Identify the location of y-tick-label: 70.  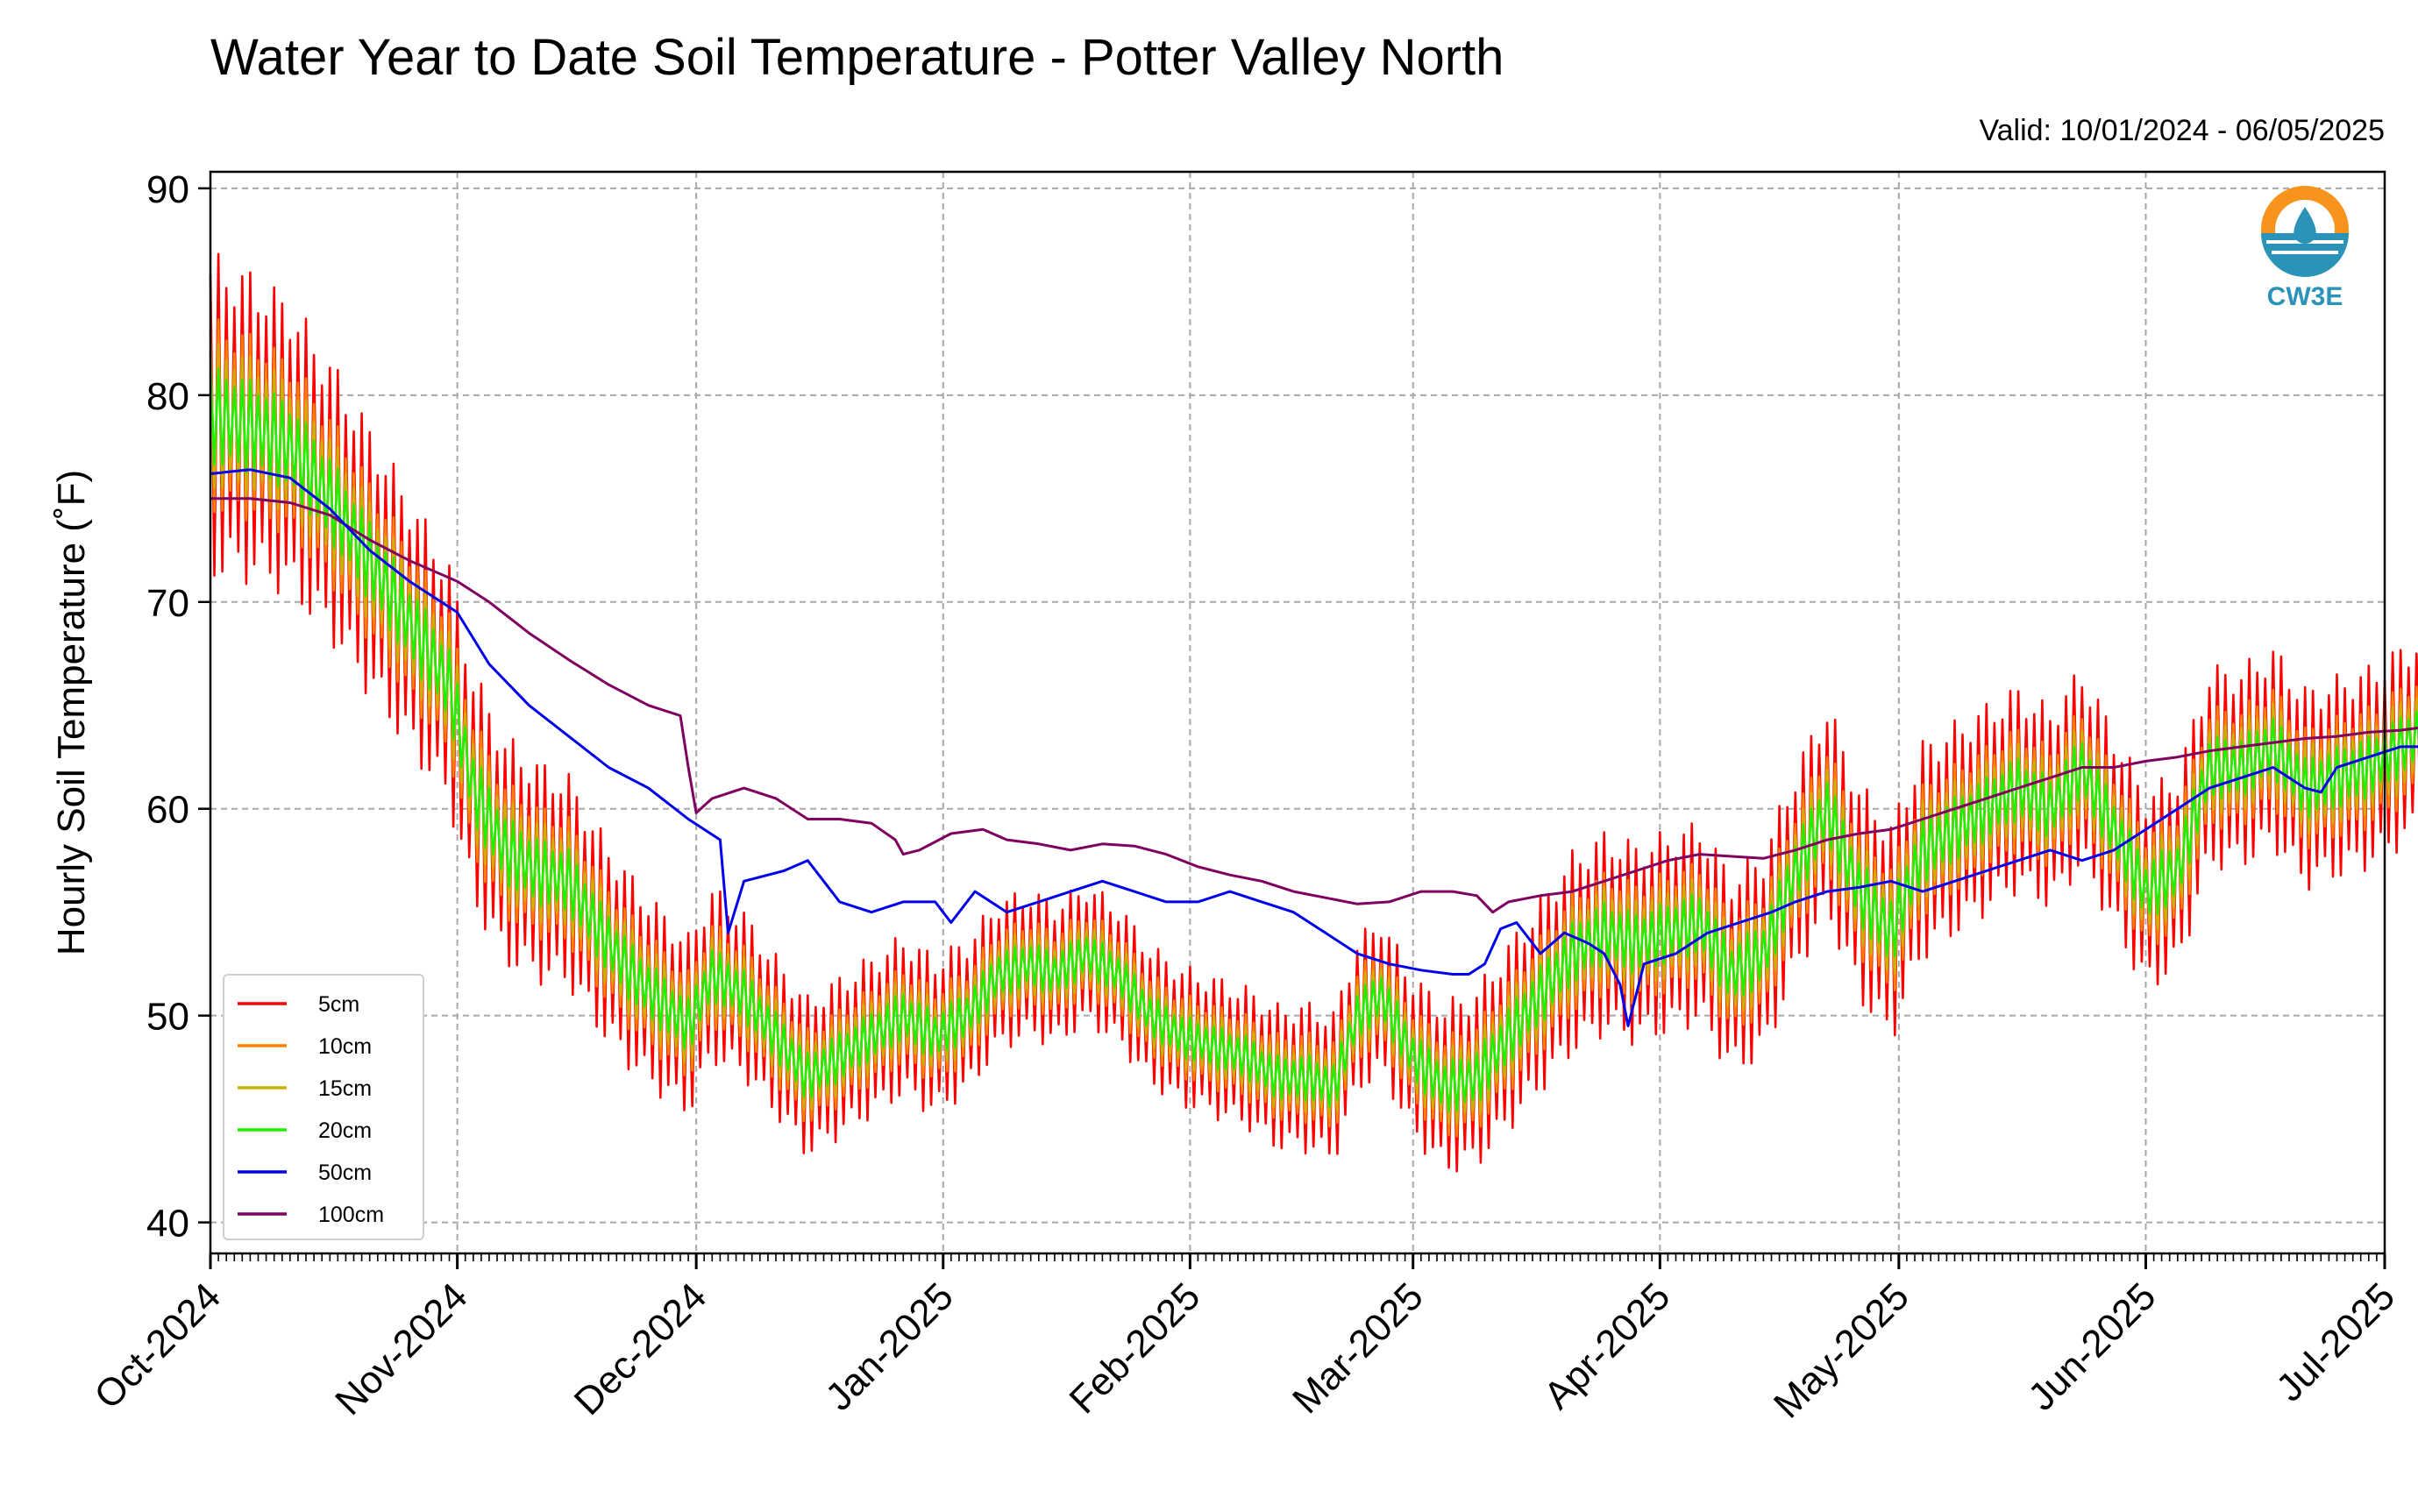
(167, 603).